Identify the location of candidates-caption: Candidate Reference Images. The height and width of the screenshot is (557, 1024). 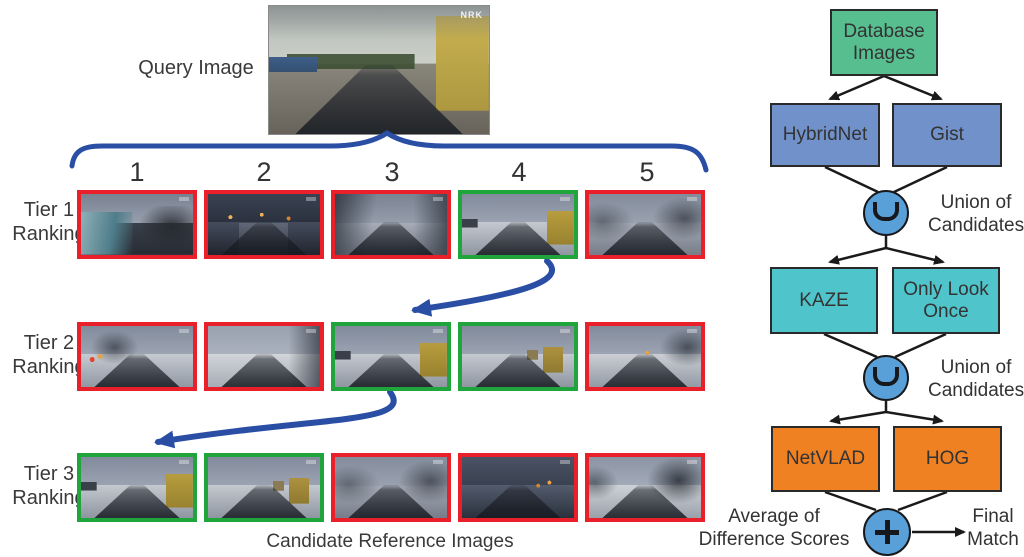
(390, 541).